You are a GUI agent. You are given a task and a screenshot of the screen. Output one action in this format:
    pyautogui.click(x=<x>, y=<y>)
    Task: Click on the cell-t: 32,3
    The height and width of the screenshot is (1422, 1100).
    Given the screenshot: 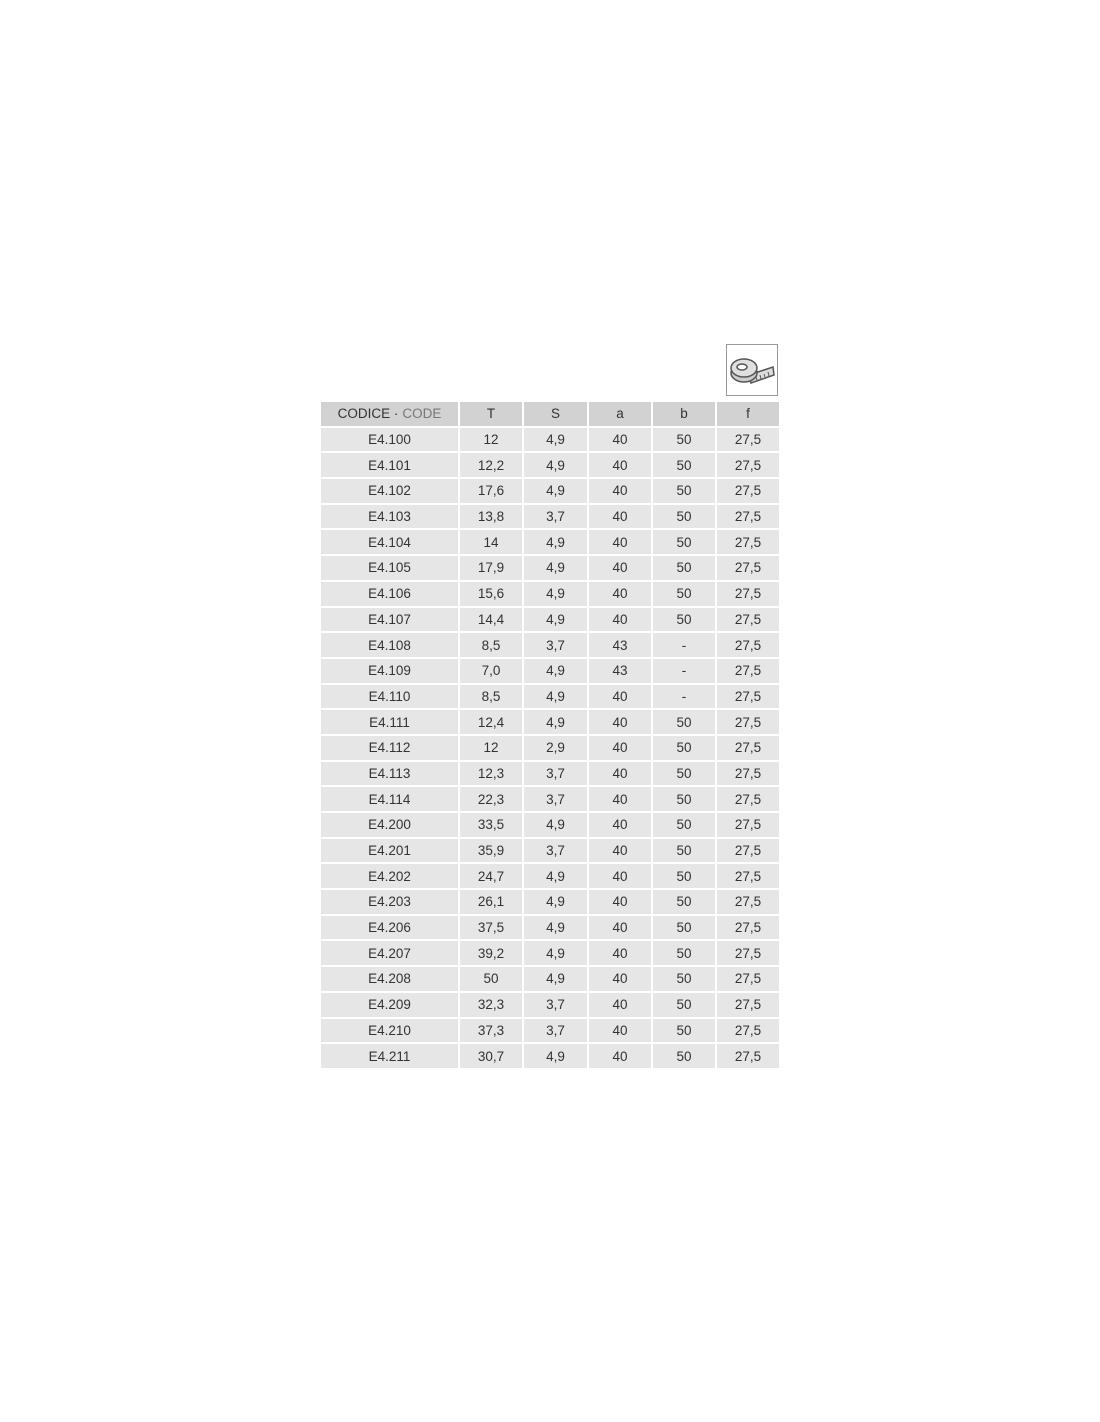 What is the action you would take?
    pyautogui.click(x=492, y=1005)
    